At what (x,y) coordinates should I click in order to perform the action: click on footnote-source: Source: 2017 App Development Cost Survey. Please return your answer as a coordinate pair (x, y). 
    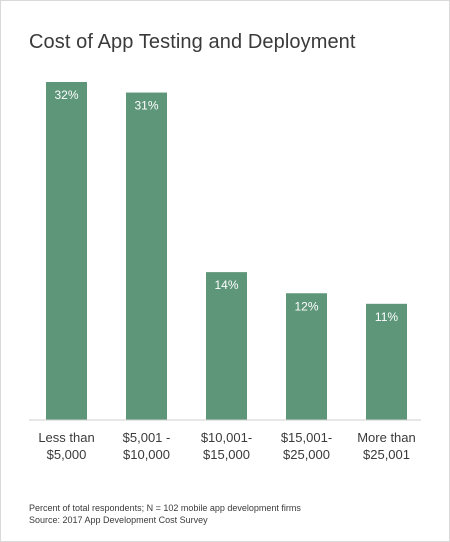
    Looking at the image, I should click on (118, 520).